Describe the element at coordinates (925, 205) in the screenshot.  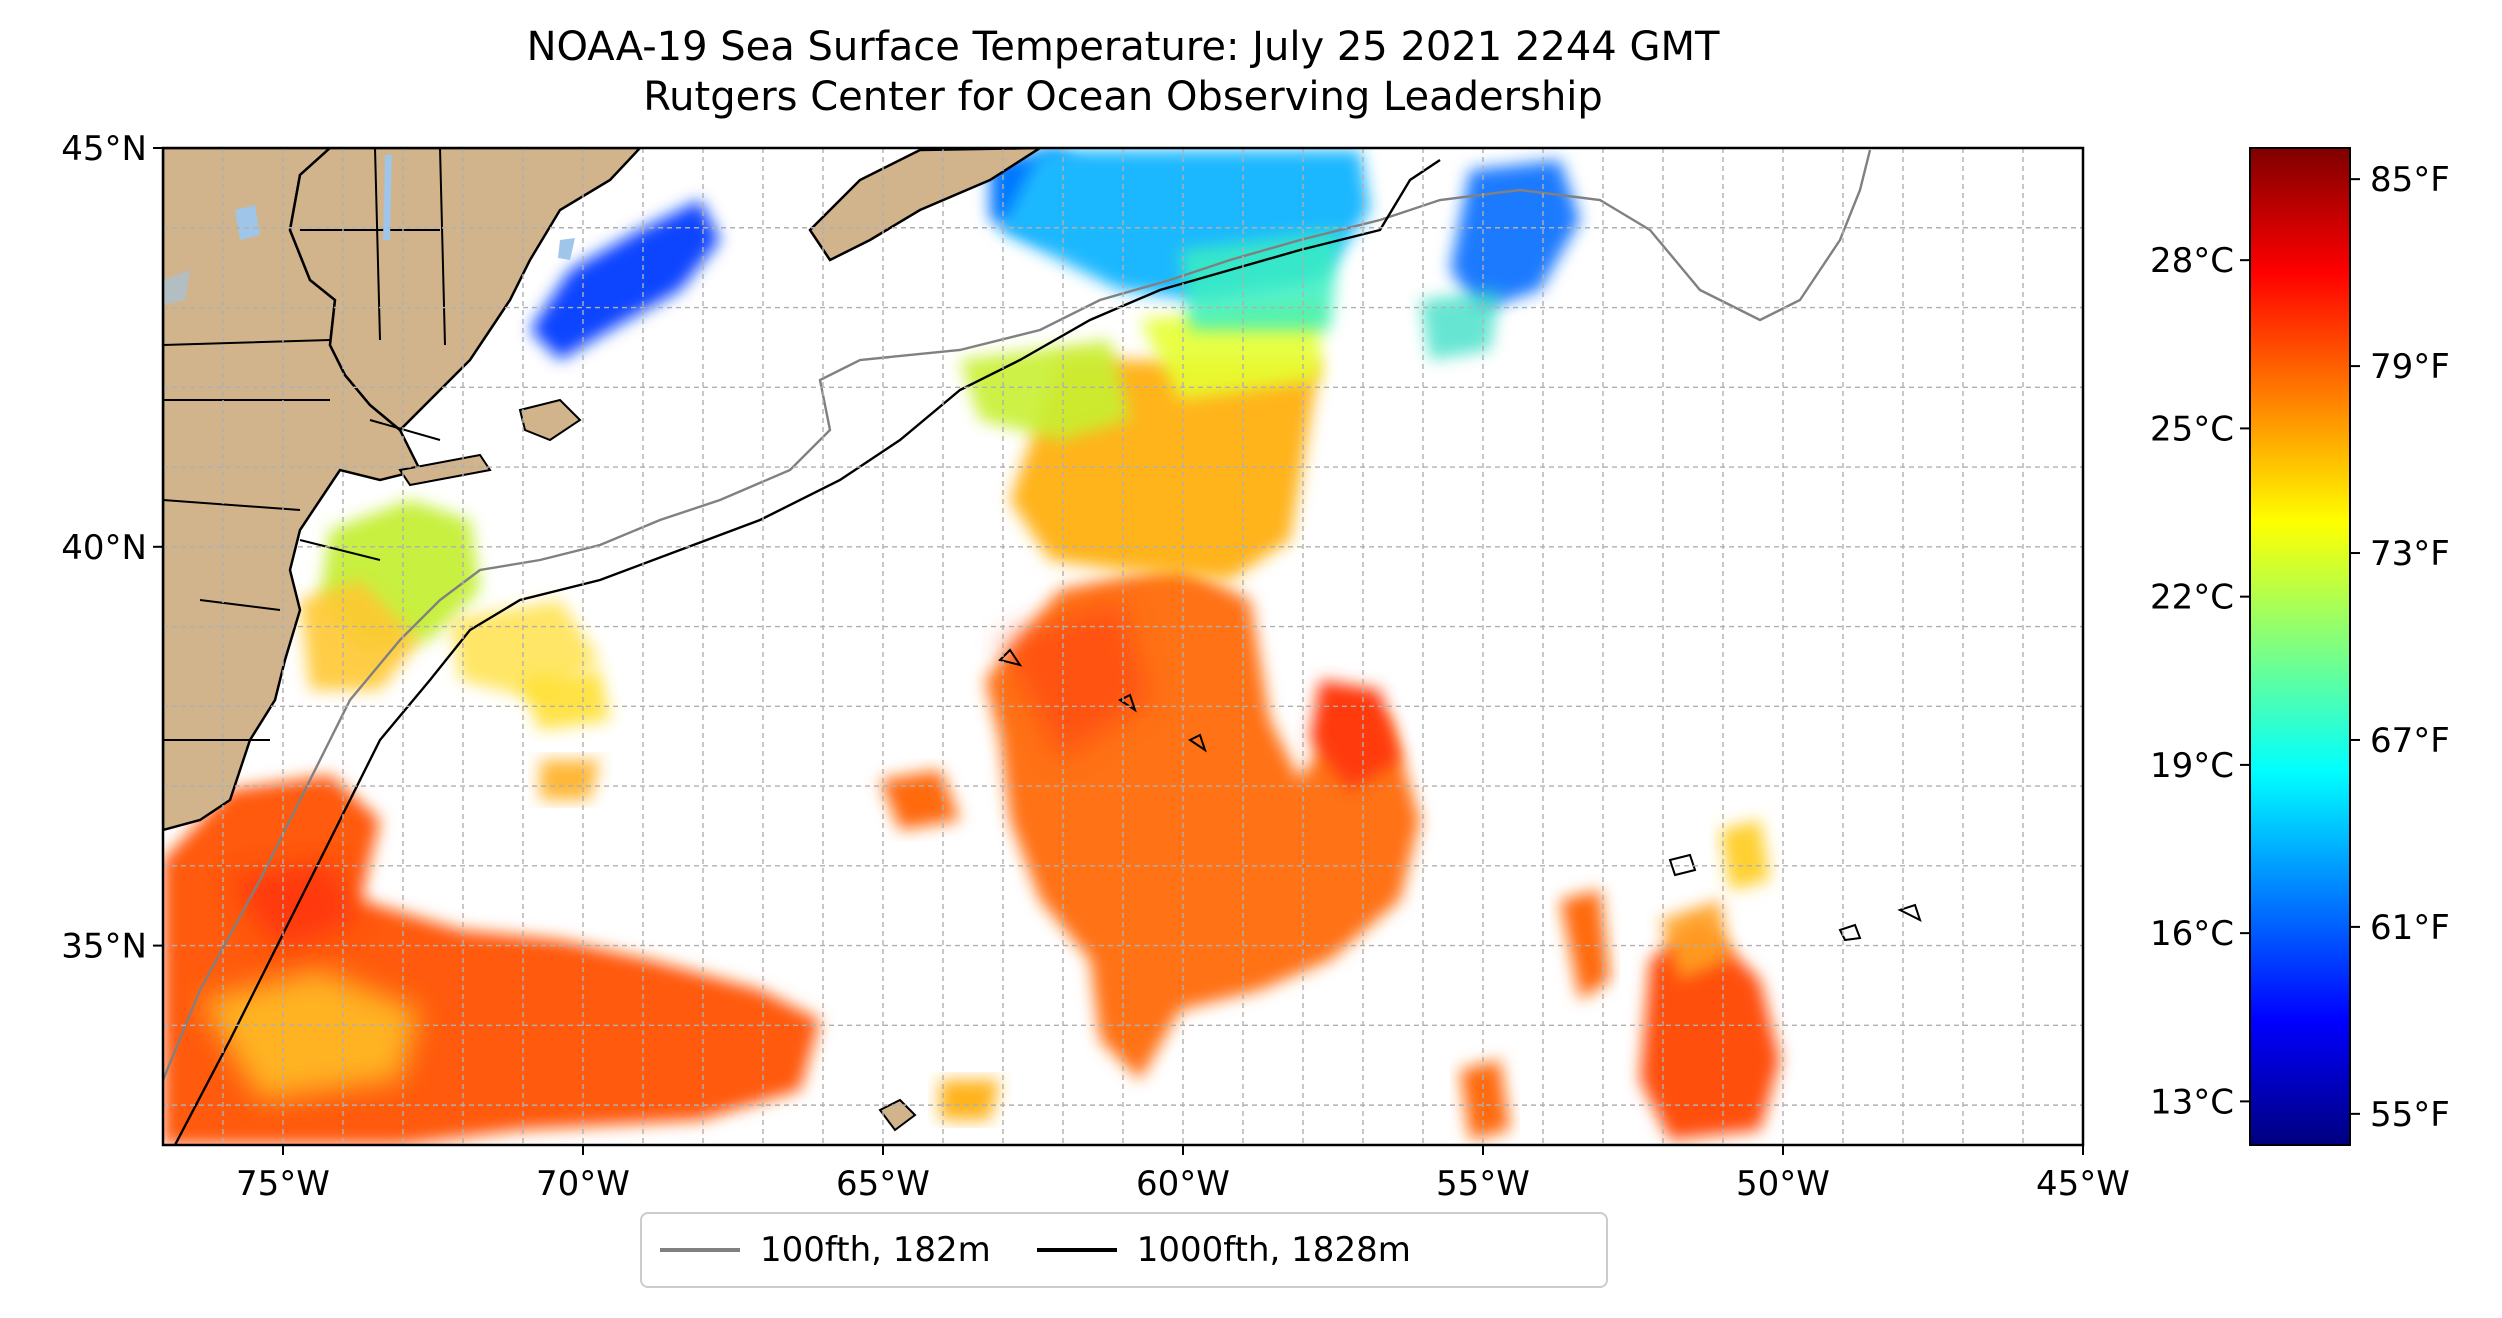
I see `land-nova-scotia` at that location.